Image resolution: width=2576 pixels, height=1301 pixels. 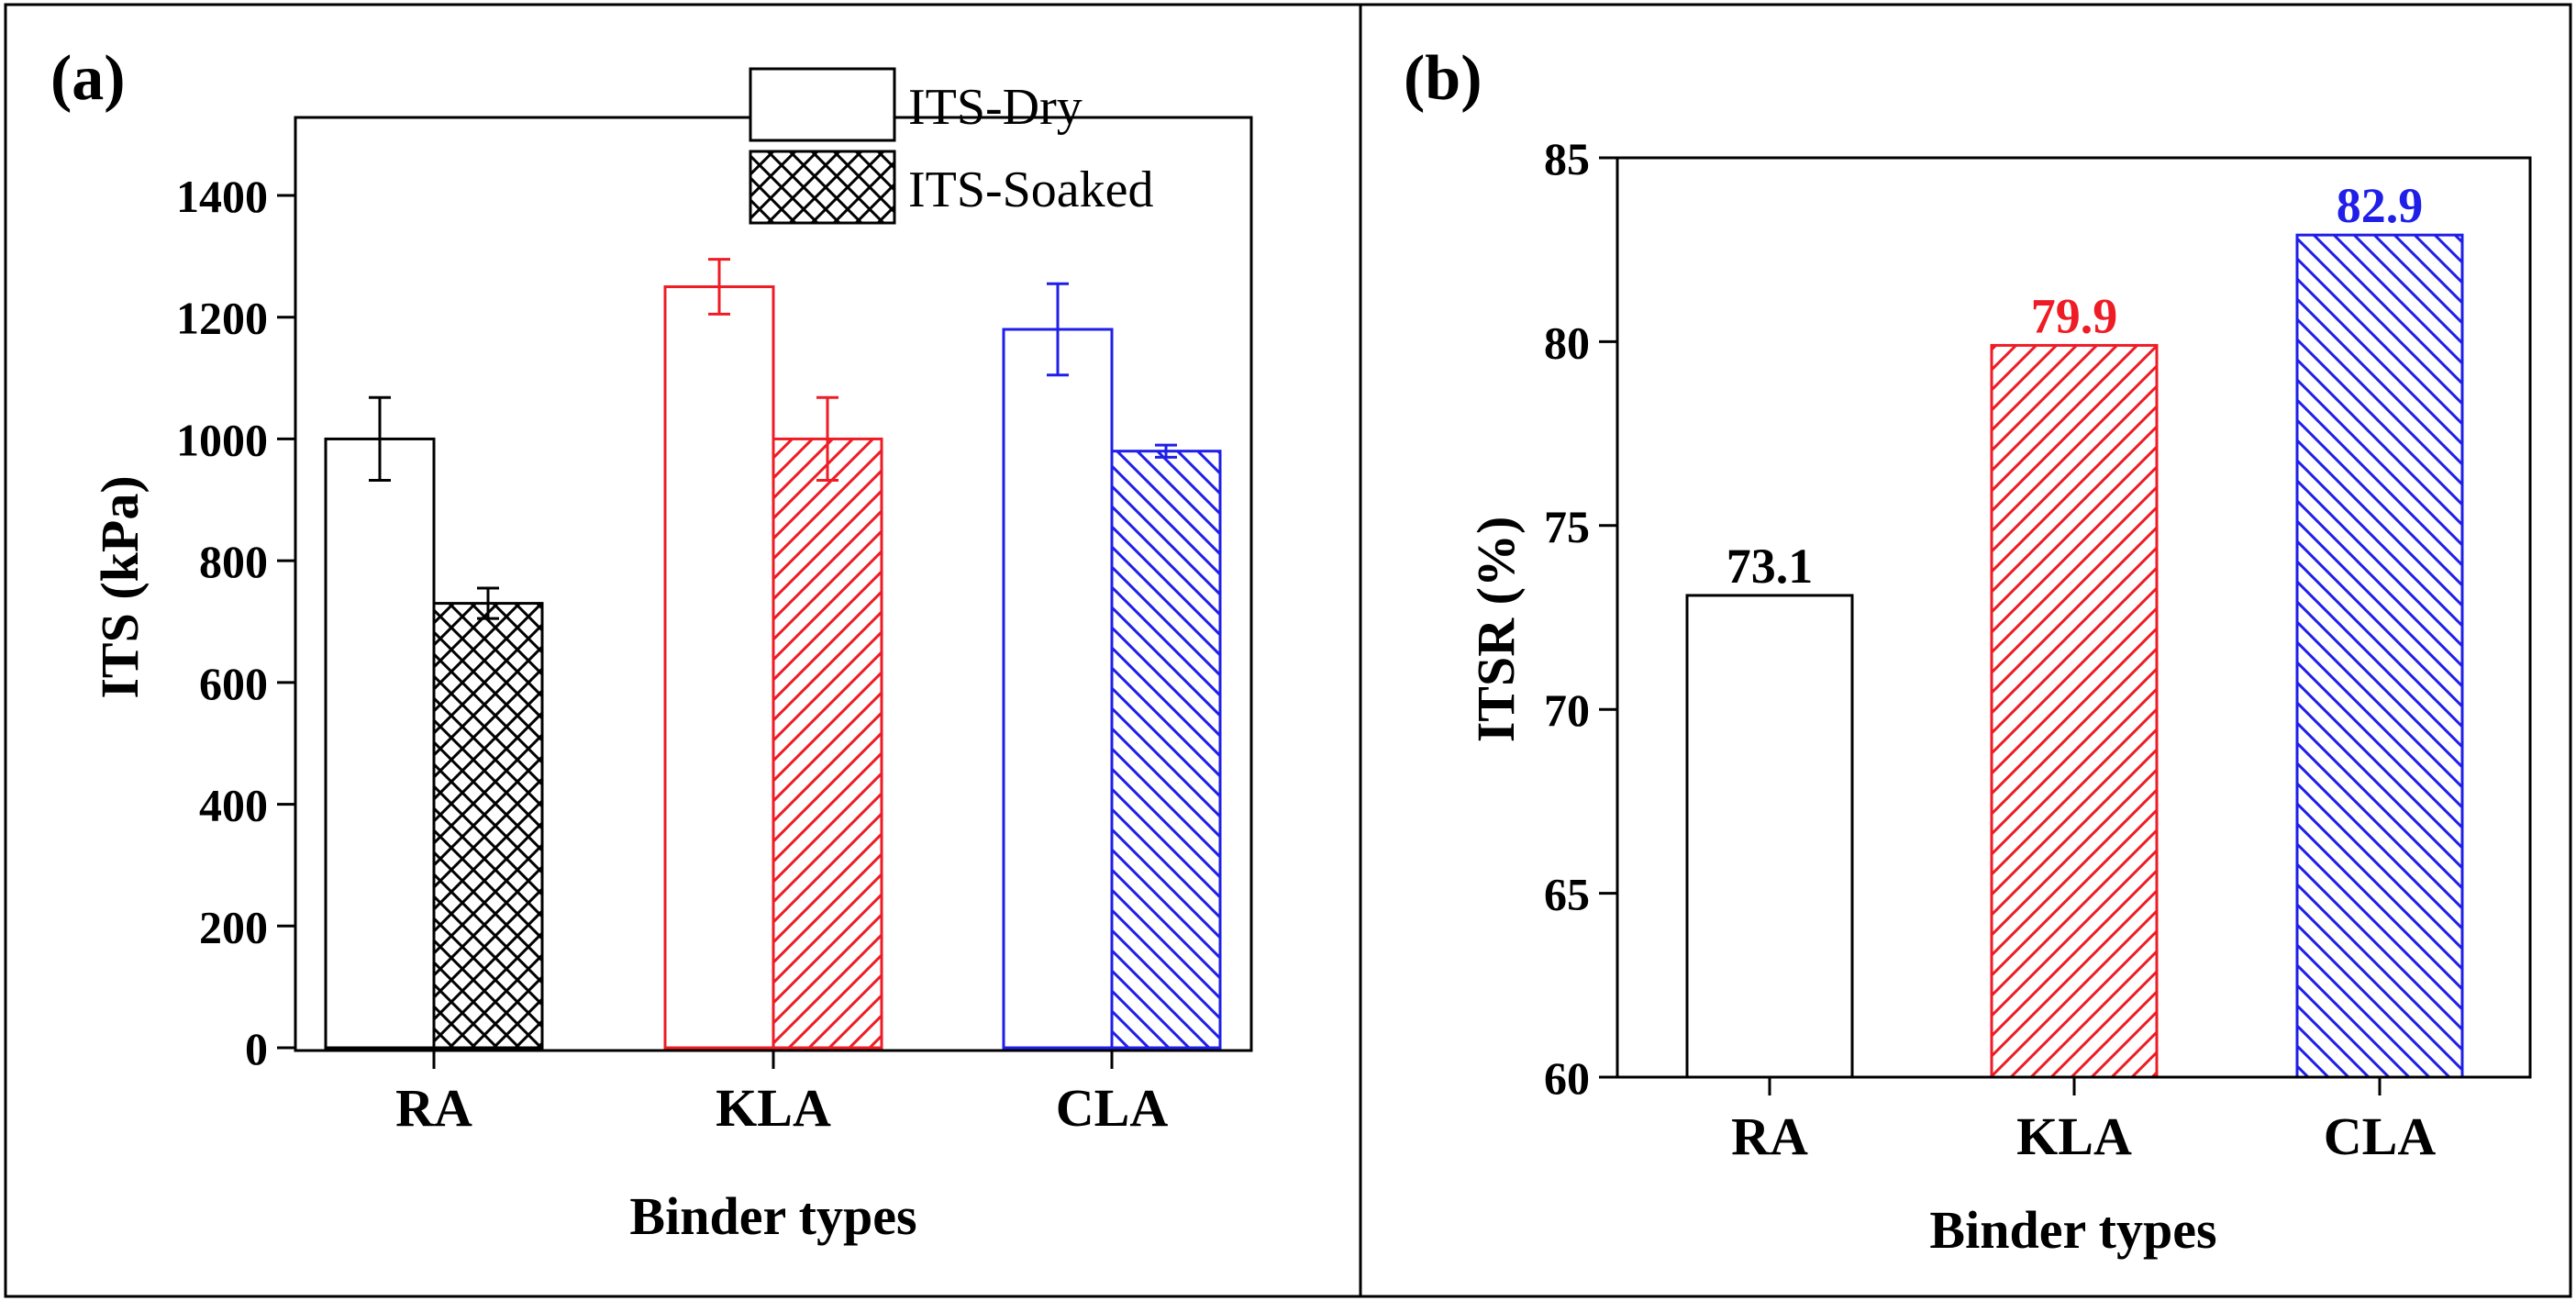 I want to click on error-bar-its-dry-kla, so click(x=719, y=287).